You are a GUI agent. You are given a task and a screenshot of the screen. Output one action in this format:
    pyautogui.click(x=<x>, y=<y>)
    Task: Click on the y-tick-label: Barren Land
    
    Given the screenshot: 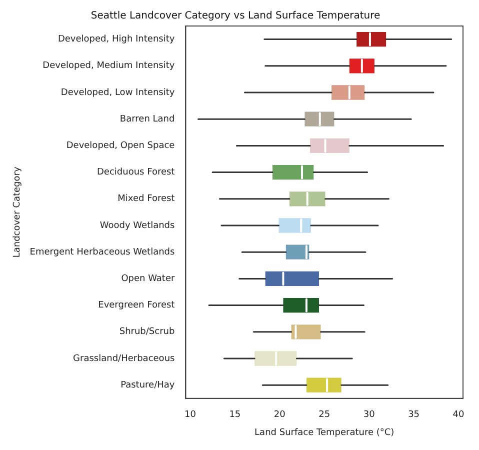 What is the action you would take?
    pyautogui.click(x=147, y=119)
    